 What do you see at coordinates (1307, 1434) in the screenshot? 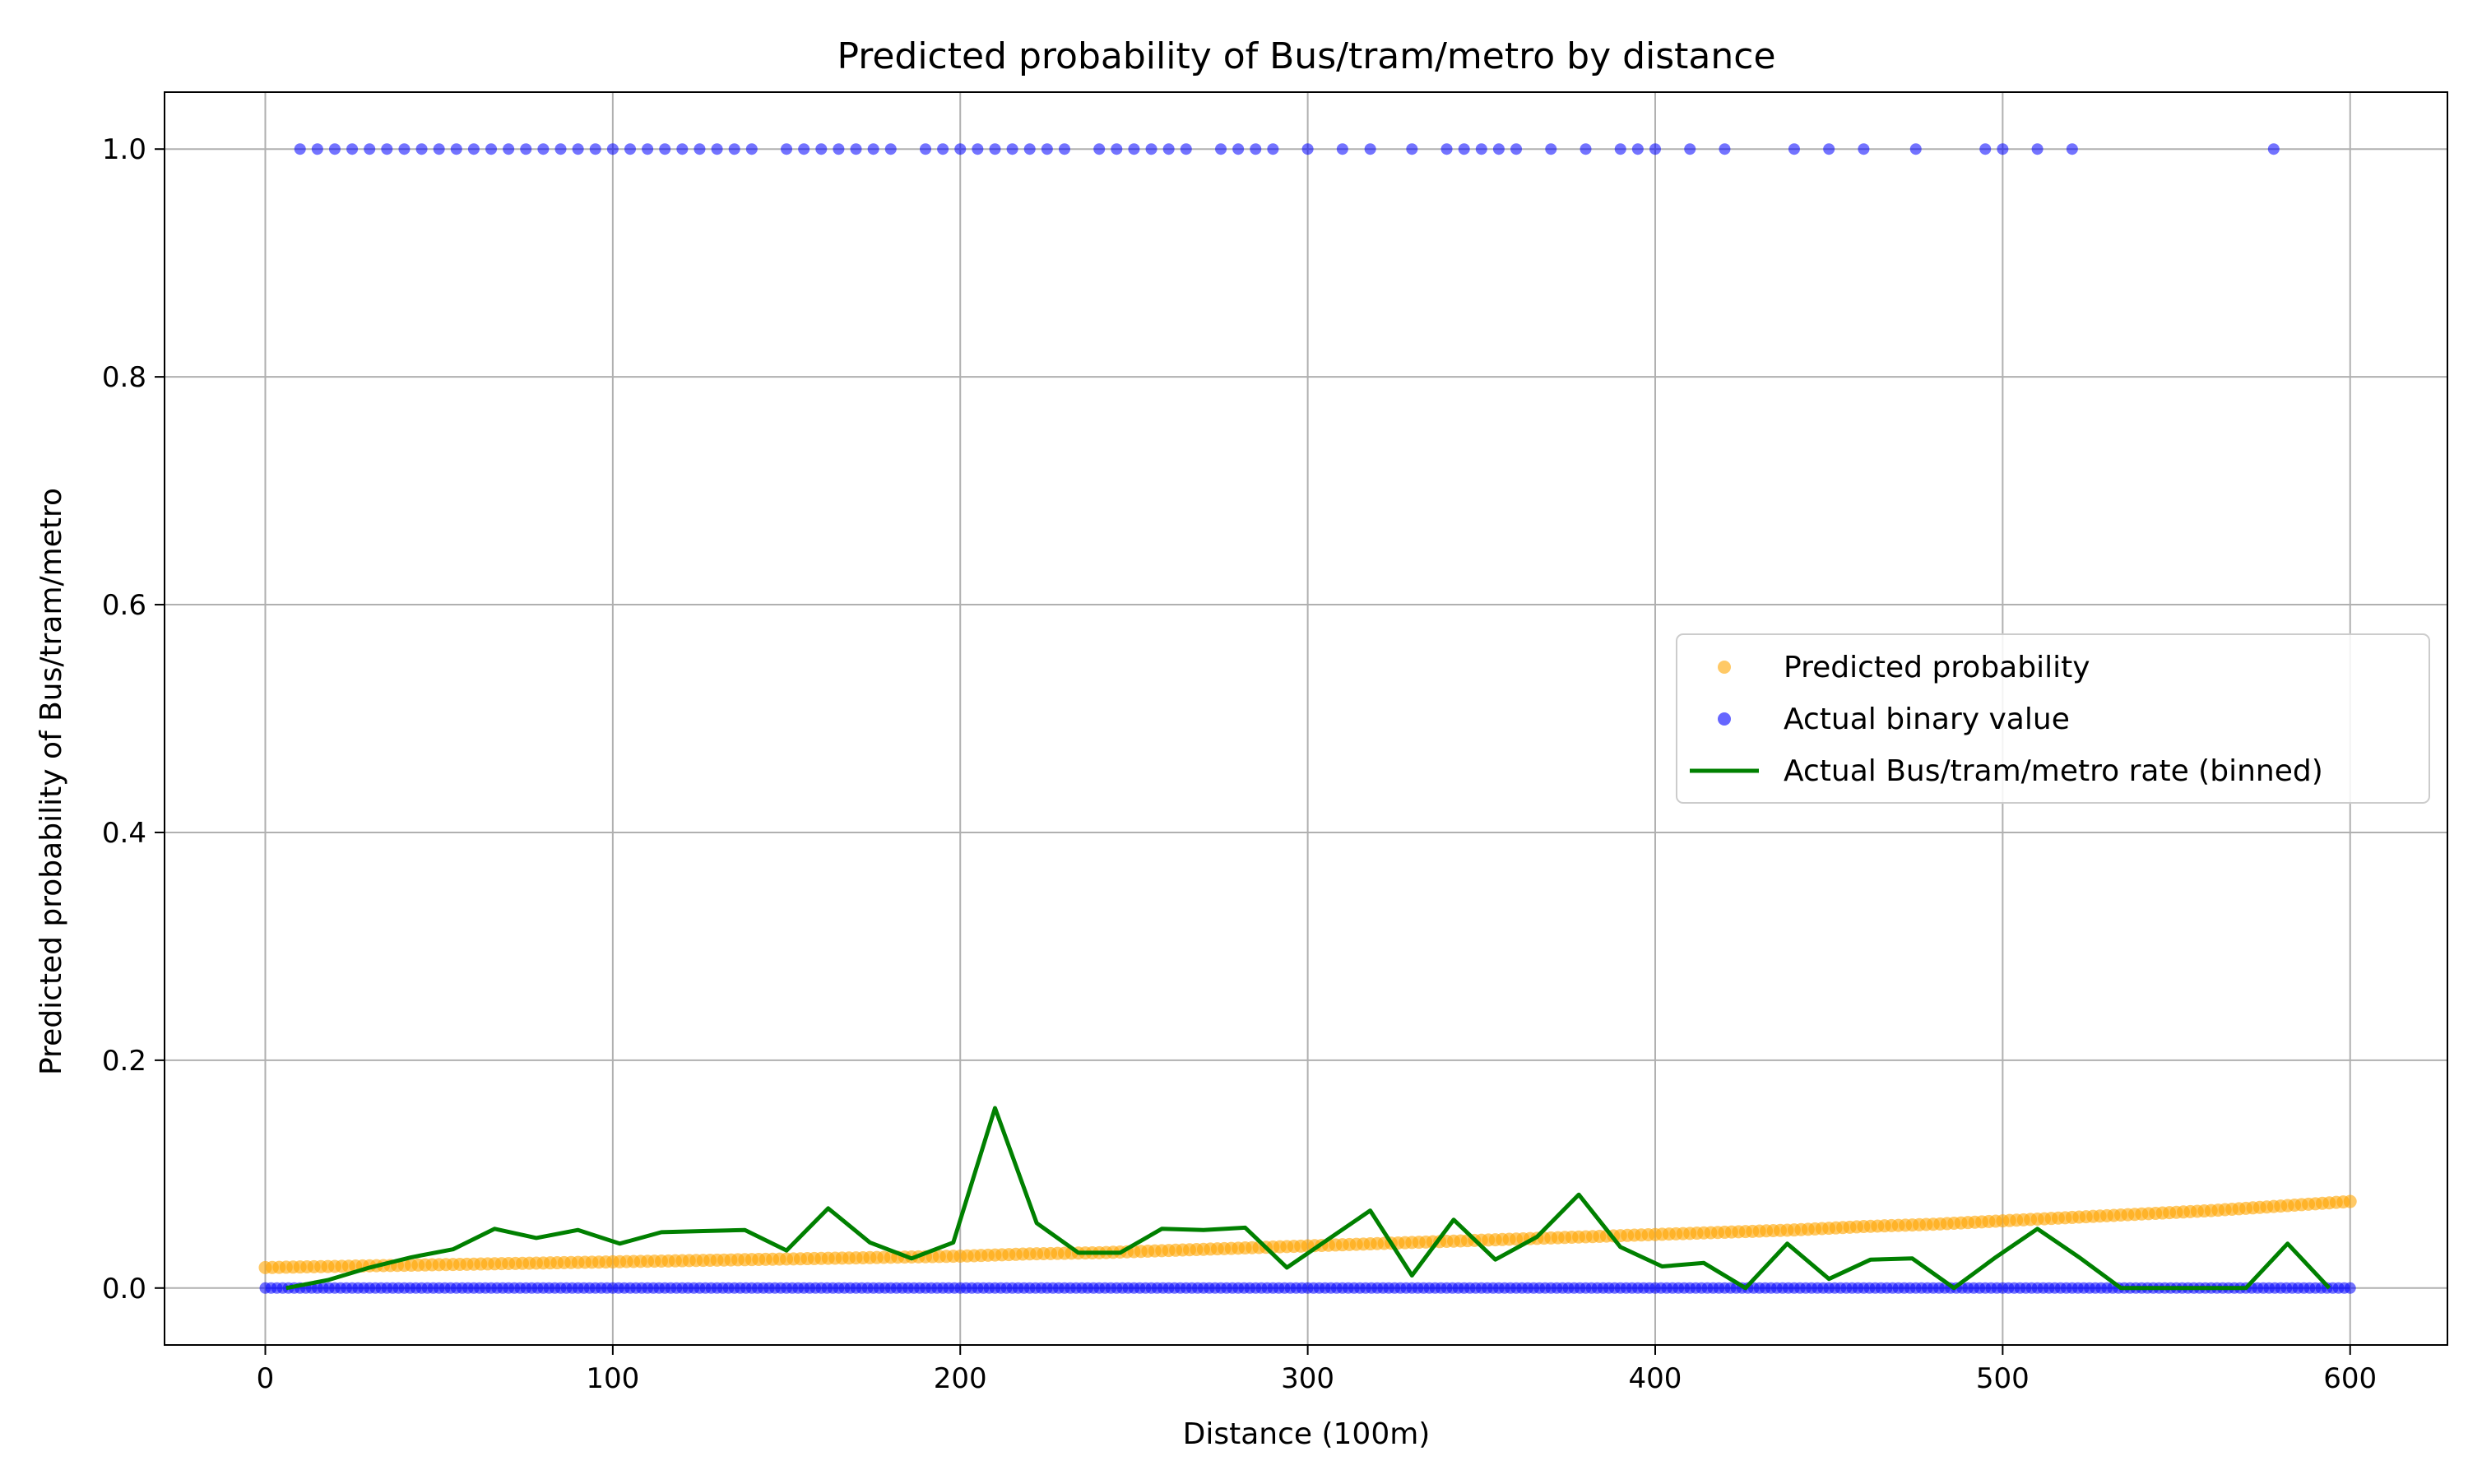
I see `x-axis-title: Distance (100m)` at bounding box center [1307, 1434].